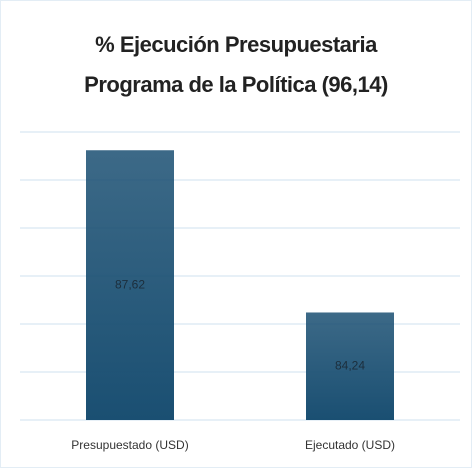 The width and height of the screenshot is (472, 468). Describe the element at coordinates (350, 445) in the screenshot. I see `x-tick-label: Ejecutado (USD)` at that location.